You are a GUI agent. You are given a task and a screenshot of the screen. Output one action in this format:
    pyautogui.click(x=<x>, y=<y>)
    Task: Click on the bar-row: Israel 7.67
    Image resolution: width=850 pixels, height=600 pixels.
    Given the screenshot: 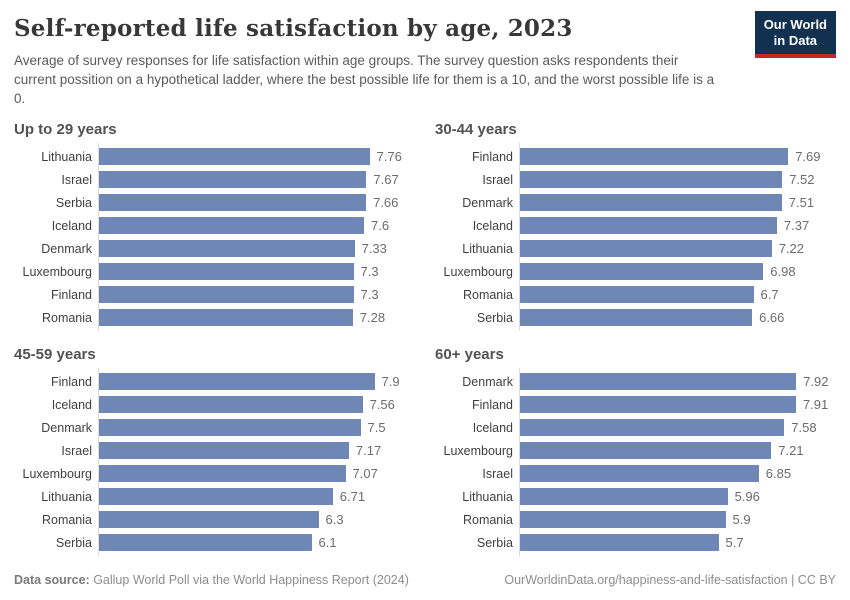 What is the action you would take?
    pyautogui.click(x=214, y=180)
    